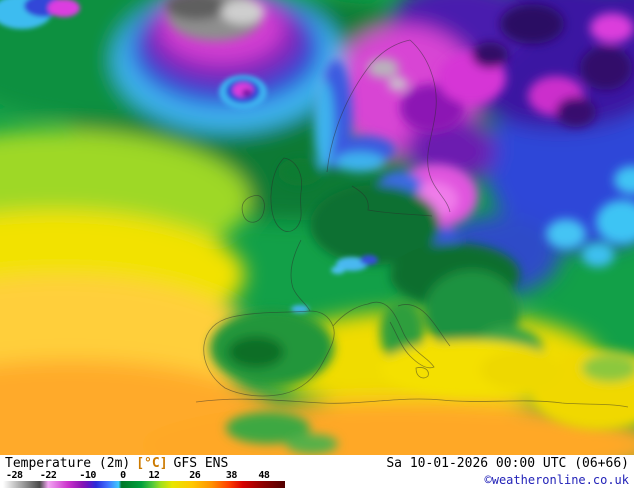  Describe the element at coordinates (68, 463) in the screenshot. I see `caption-parameter: Temperature (2m)` at that location.